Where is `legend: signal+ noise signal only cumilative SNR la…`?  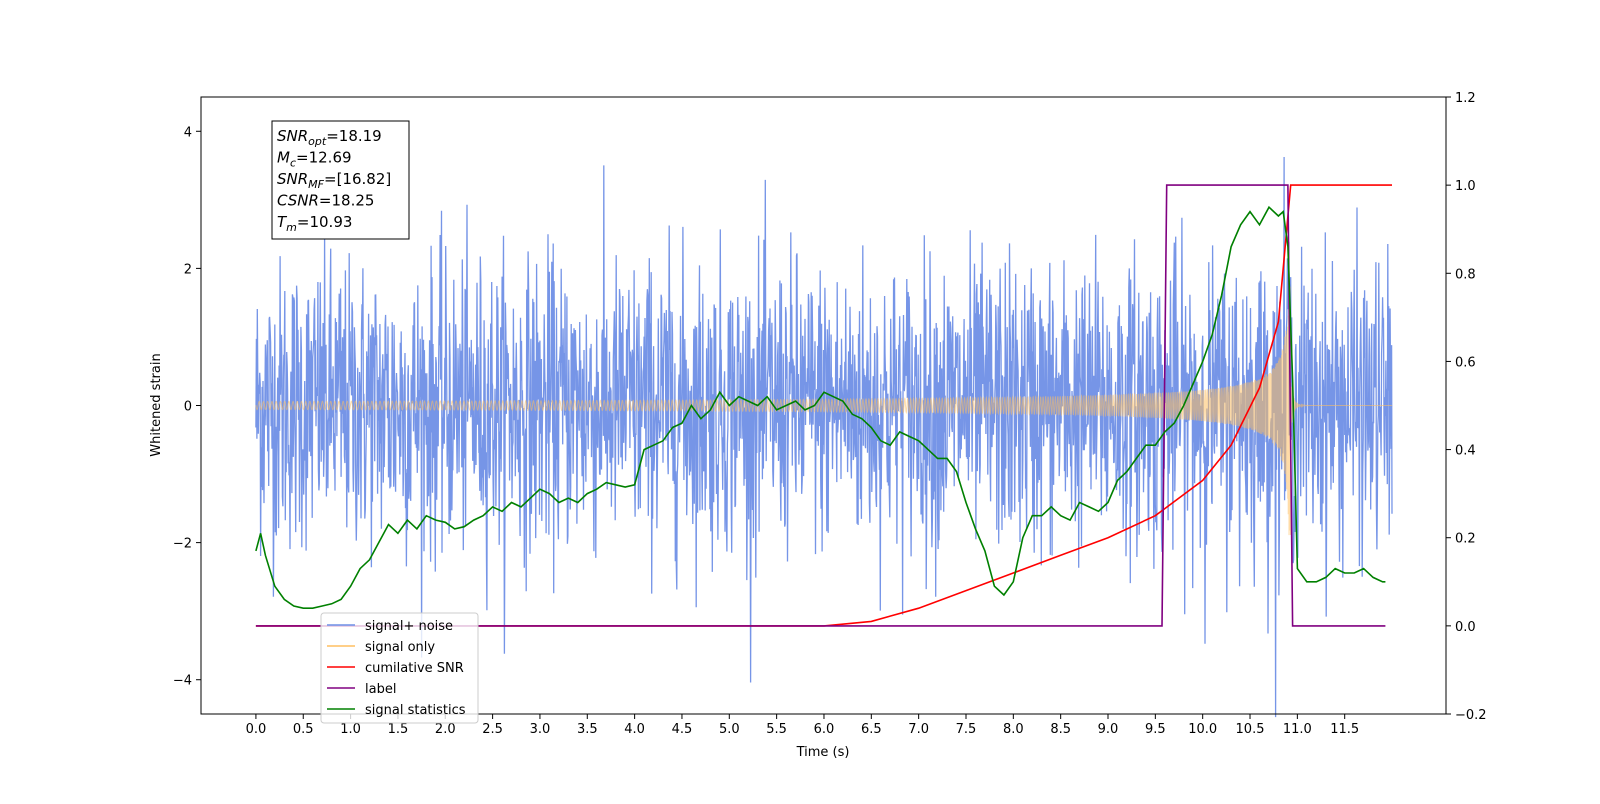 legend: signal+ noise signal only cumilative SNR la… is located at coordinates (399, 668).